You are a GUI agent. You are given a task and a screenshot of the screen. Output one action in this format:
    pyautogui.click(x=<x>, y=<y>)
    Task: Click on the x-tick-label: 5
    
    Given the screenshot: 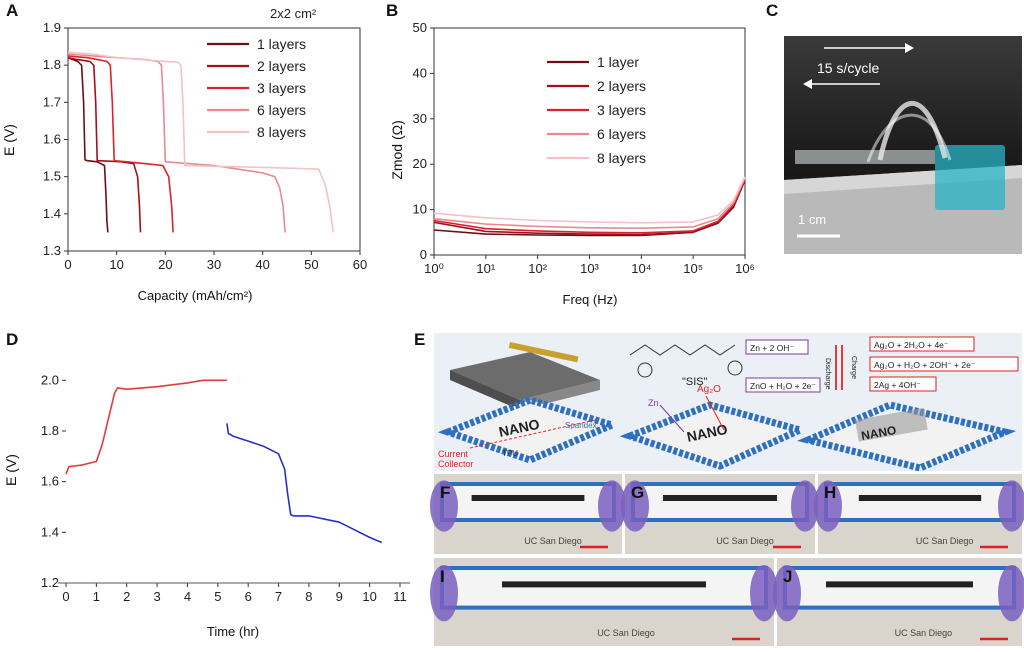 What is the action you would take?
    pyautogui.click(x=217, y=596)
    